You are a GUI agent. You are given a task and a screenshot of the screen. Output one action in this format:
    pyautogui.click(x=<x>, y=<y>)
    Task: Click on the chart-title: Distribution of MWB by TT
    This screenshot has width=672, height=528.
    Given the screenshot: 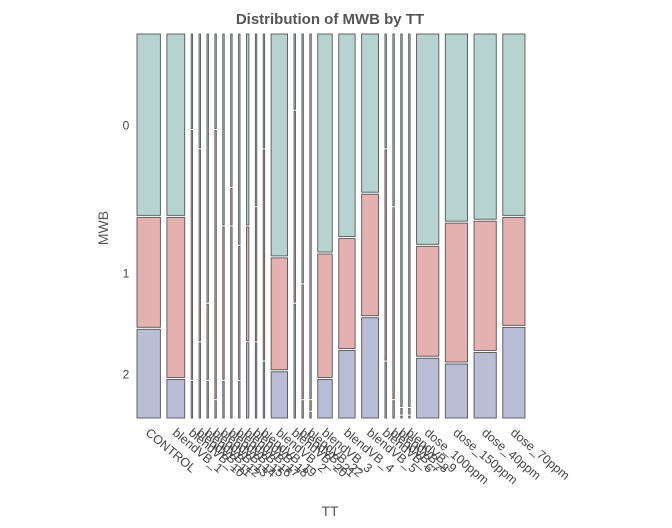 What is the action you would take?
    pyautogui.click(x=330, y=19)
    